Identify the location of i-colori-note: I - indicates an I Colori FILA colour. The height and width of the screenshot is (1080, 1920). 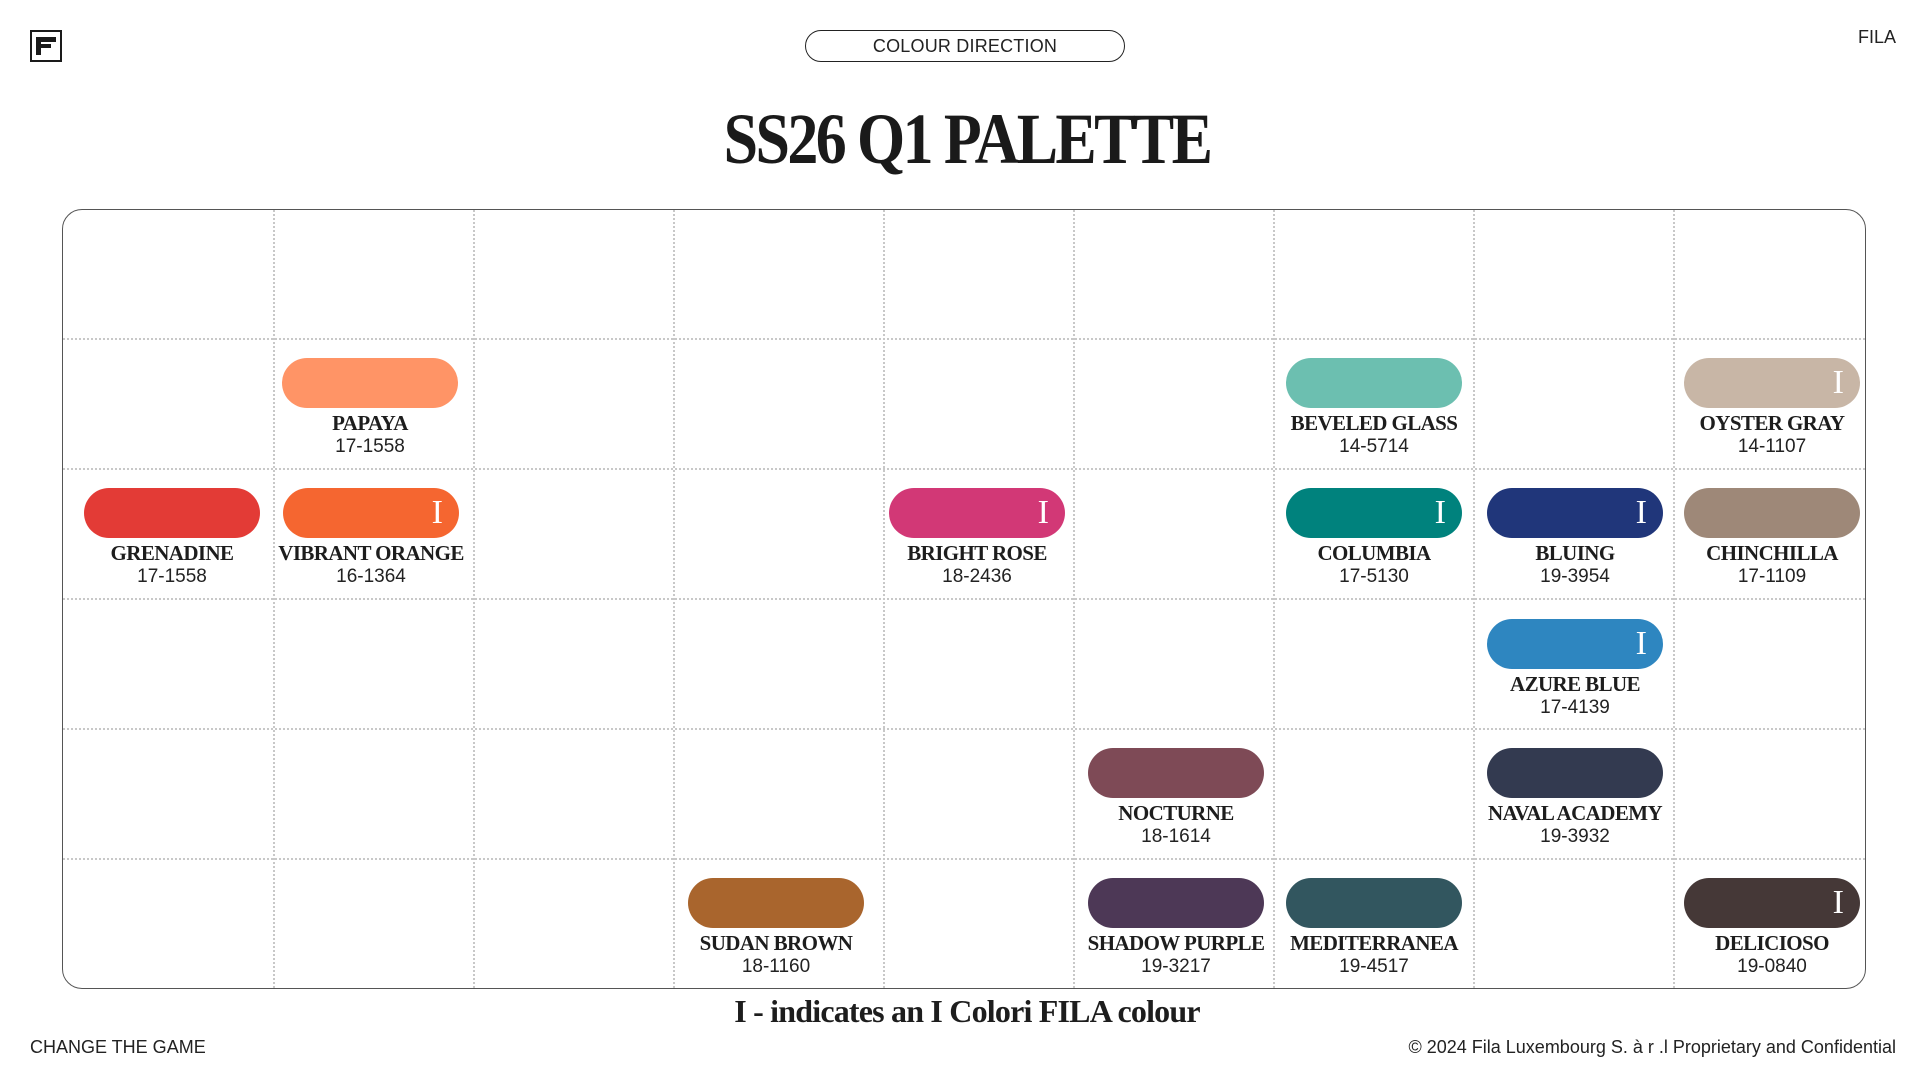
(967, 1011).